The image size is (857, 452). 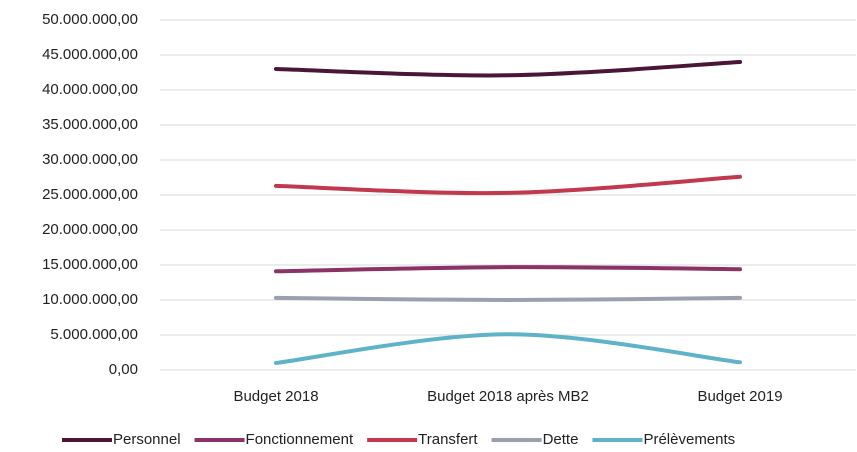 What do you see at coordinates (90, 89) in the screenshot?
I see `y-tick-label: 40.000.000,00` at bounding box center [90, 89].